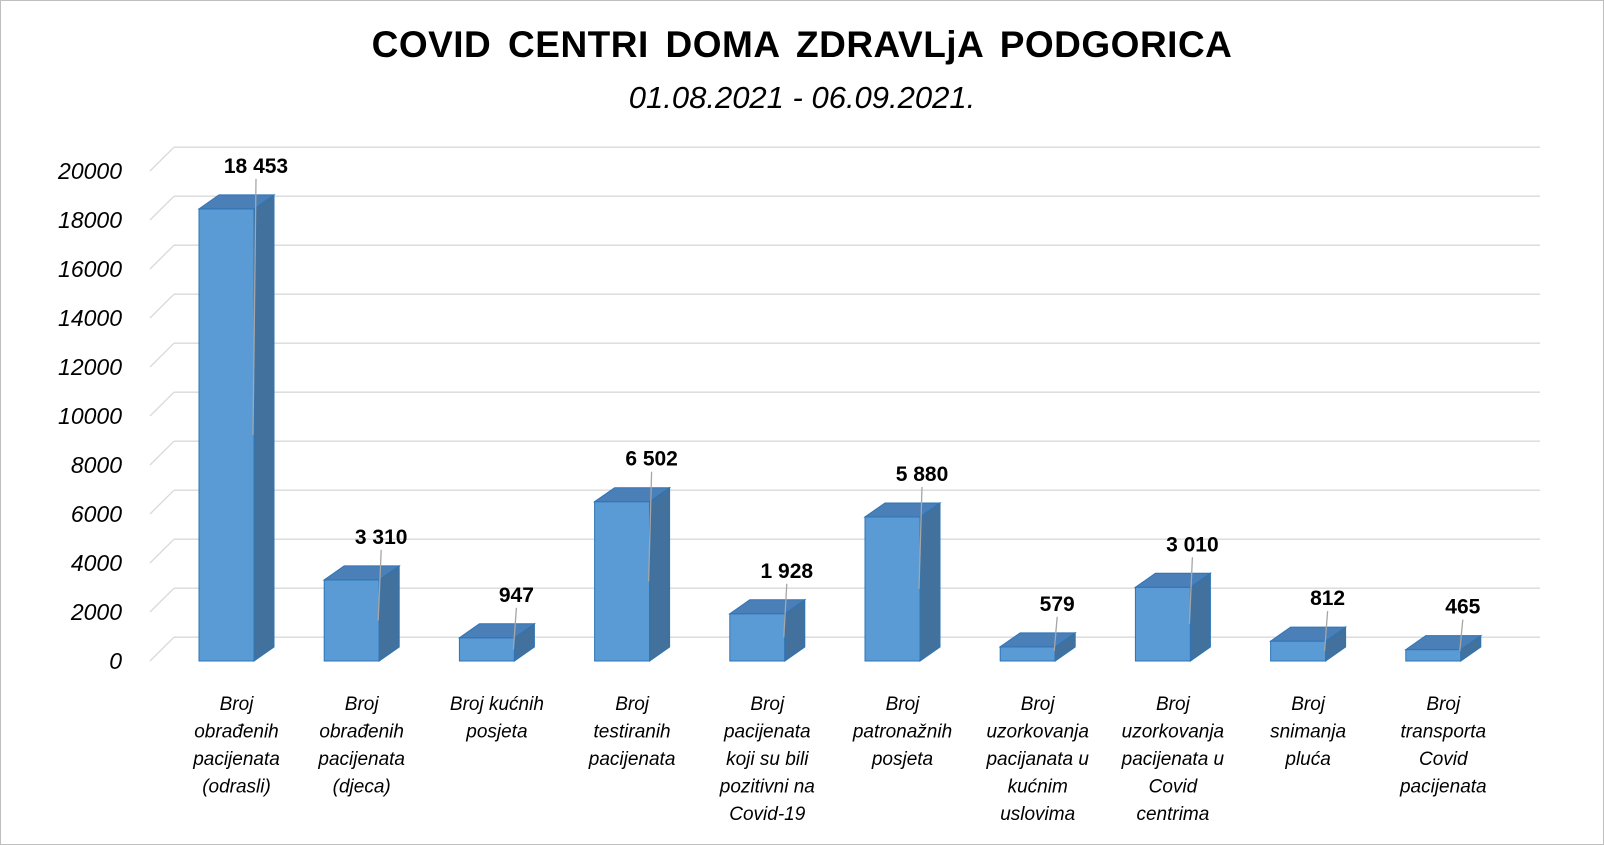  I want to click on y-tick-label: 6000, so click(96, 514).